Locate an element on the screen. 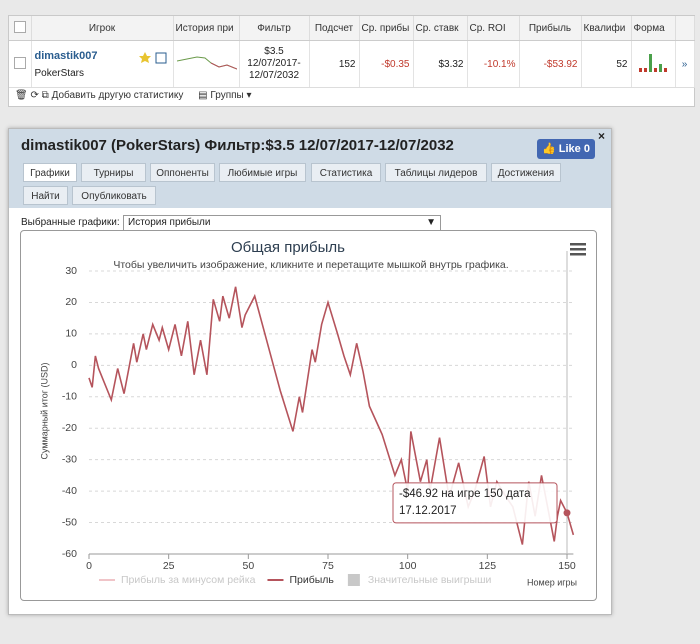 Image resolution: width=700 pixels, height=644 pixels. tab: Любимые игры is located at coordinates (262, 172).